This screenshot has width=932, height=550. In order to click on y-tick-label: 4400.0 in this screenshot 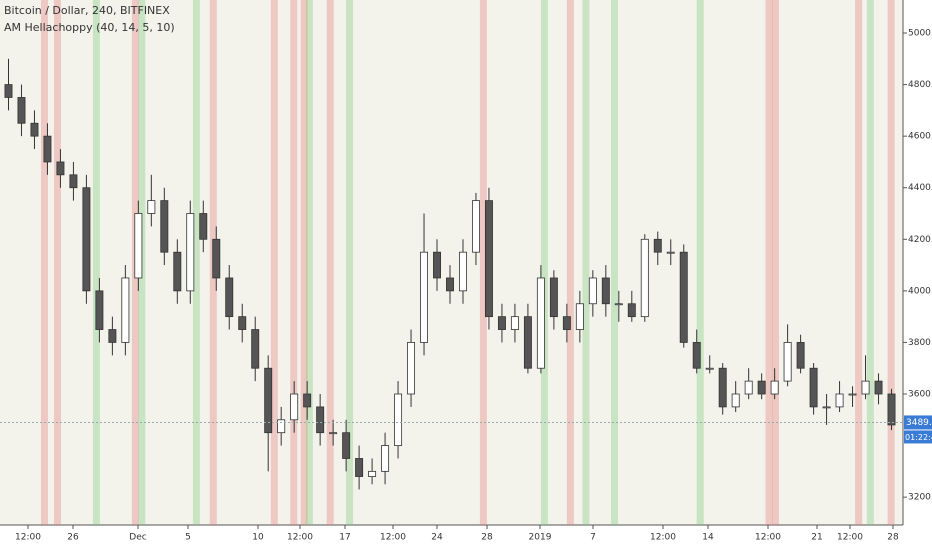, I will do `click(920, 188)`.